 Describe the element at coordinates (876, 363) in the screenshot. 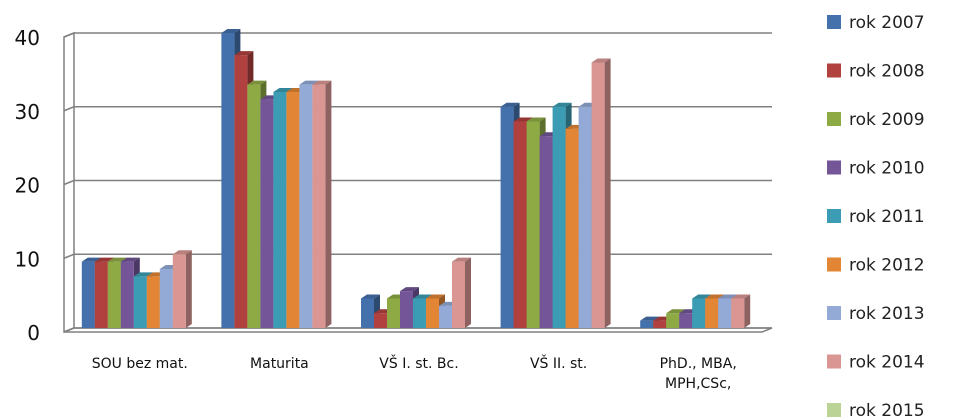

I see `legend-item: rok 2014` at that location.